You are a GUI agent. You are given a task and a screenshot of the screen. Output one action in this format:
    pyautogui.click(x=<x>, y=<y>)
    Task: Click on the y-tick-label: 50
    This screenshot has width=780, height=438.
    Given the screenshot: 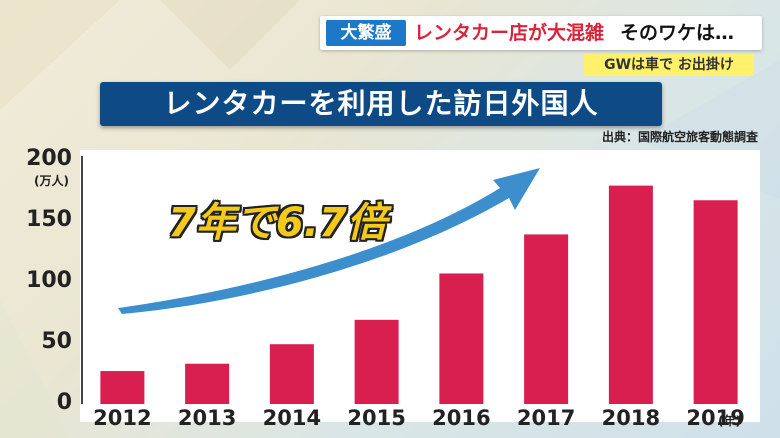 What is the action you would take?
    pyautogui.click(x=56, y=341)
    